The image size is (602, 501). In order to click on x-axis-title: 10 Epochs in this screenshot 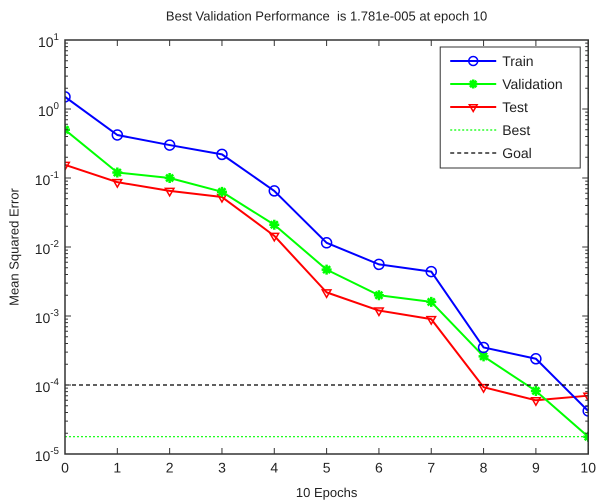, I will do `click(327, 492)`.